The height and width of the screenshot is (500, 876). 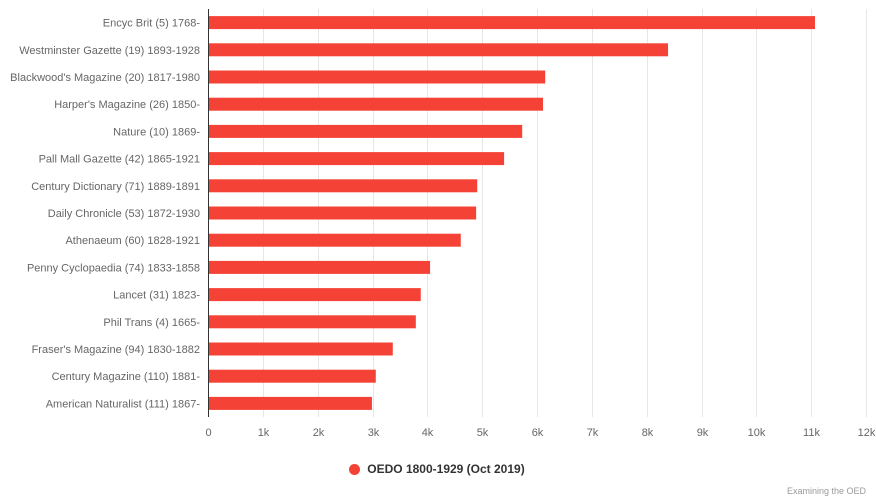 I want to click on x-tick-label: 0, so click(x=208, y=433).